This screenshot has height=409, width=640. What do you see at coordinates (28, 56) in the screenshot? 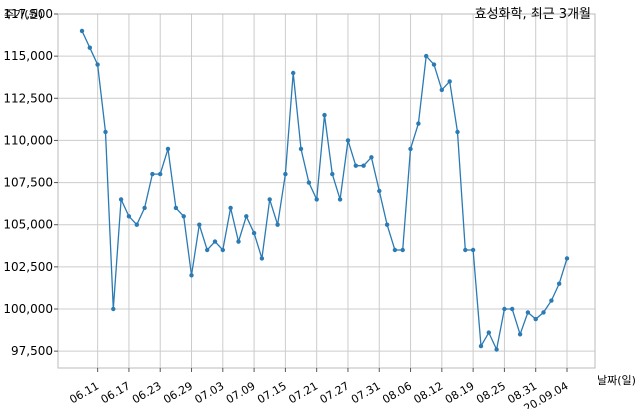
I see `y-tick-label: 115,000` at bounding box center [28, 56].